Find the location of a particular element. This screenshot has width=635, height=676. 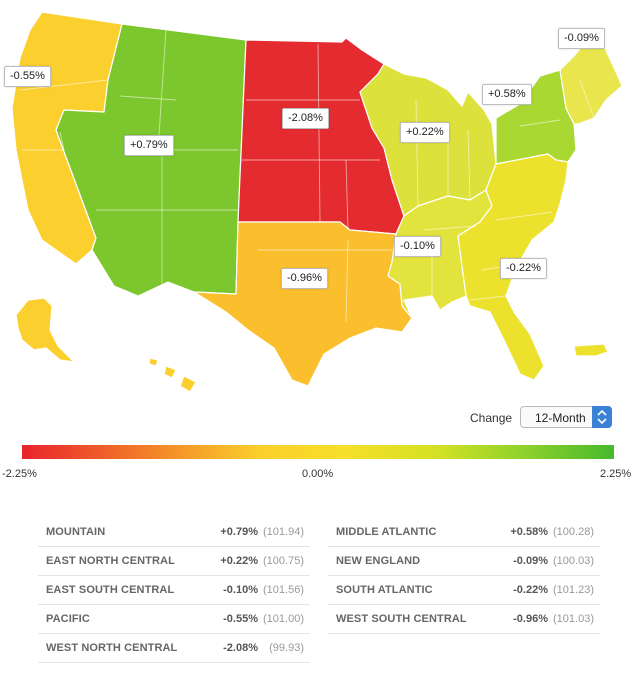

map-label-east-south-central: -0.10% is located at coordinates (417, 246).